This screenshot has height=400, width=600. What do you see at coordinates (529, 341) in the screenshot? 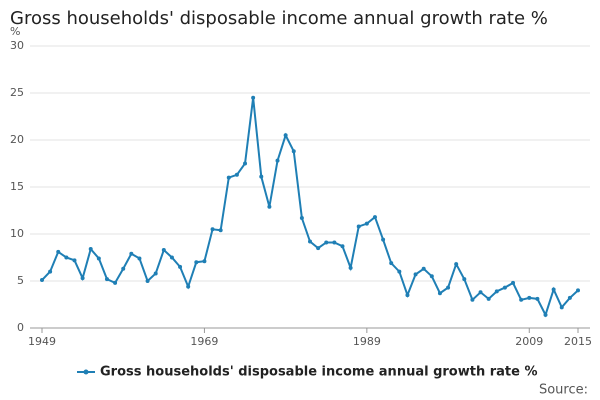
I see `x-tick-label: 2009` at bounding box center [529, 341].